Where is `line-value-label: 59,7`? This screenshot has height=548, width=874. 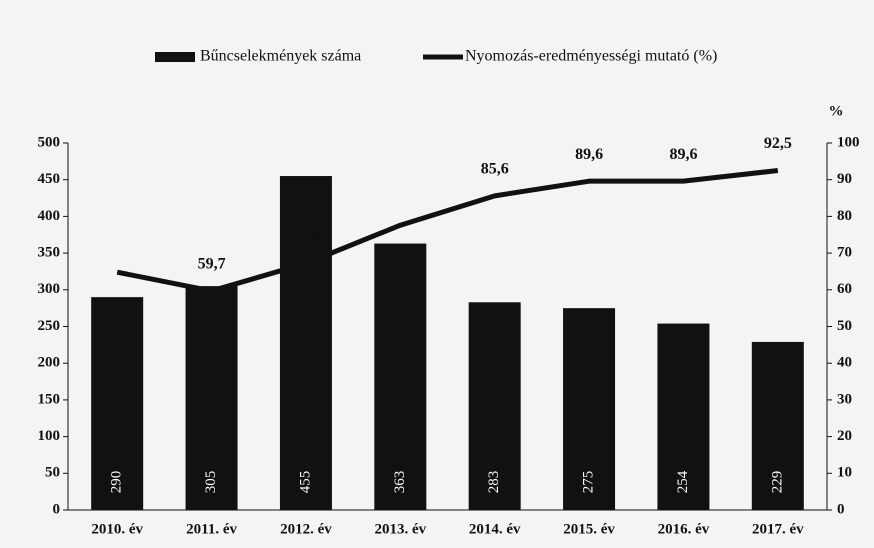
line-value-label: 59,7 is located at coordinates (212, 264).